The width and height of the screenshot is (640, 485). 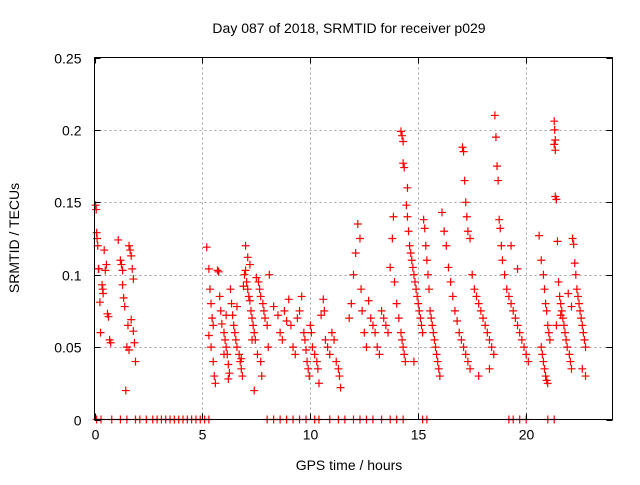 I want to click on y-tick-label: 0.2, so click(x=72, y=131).